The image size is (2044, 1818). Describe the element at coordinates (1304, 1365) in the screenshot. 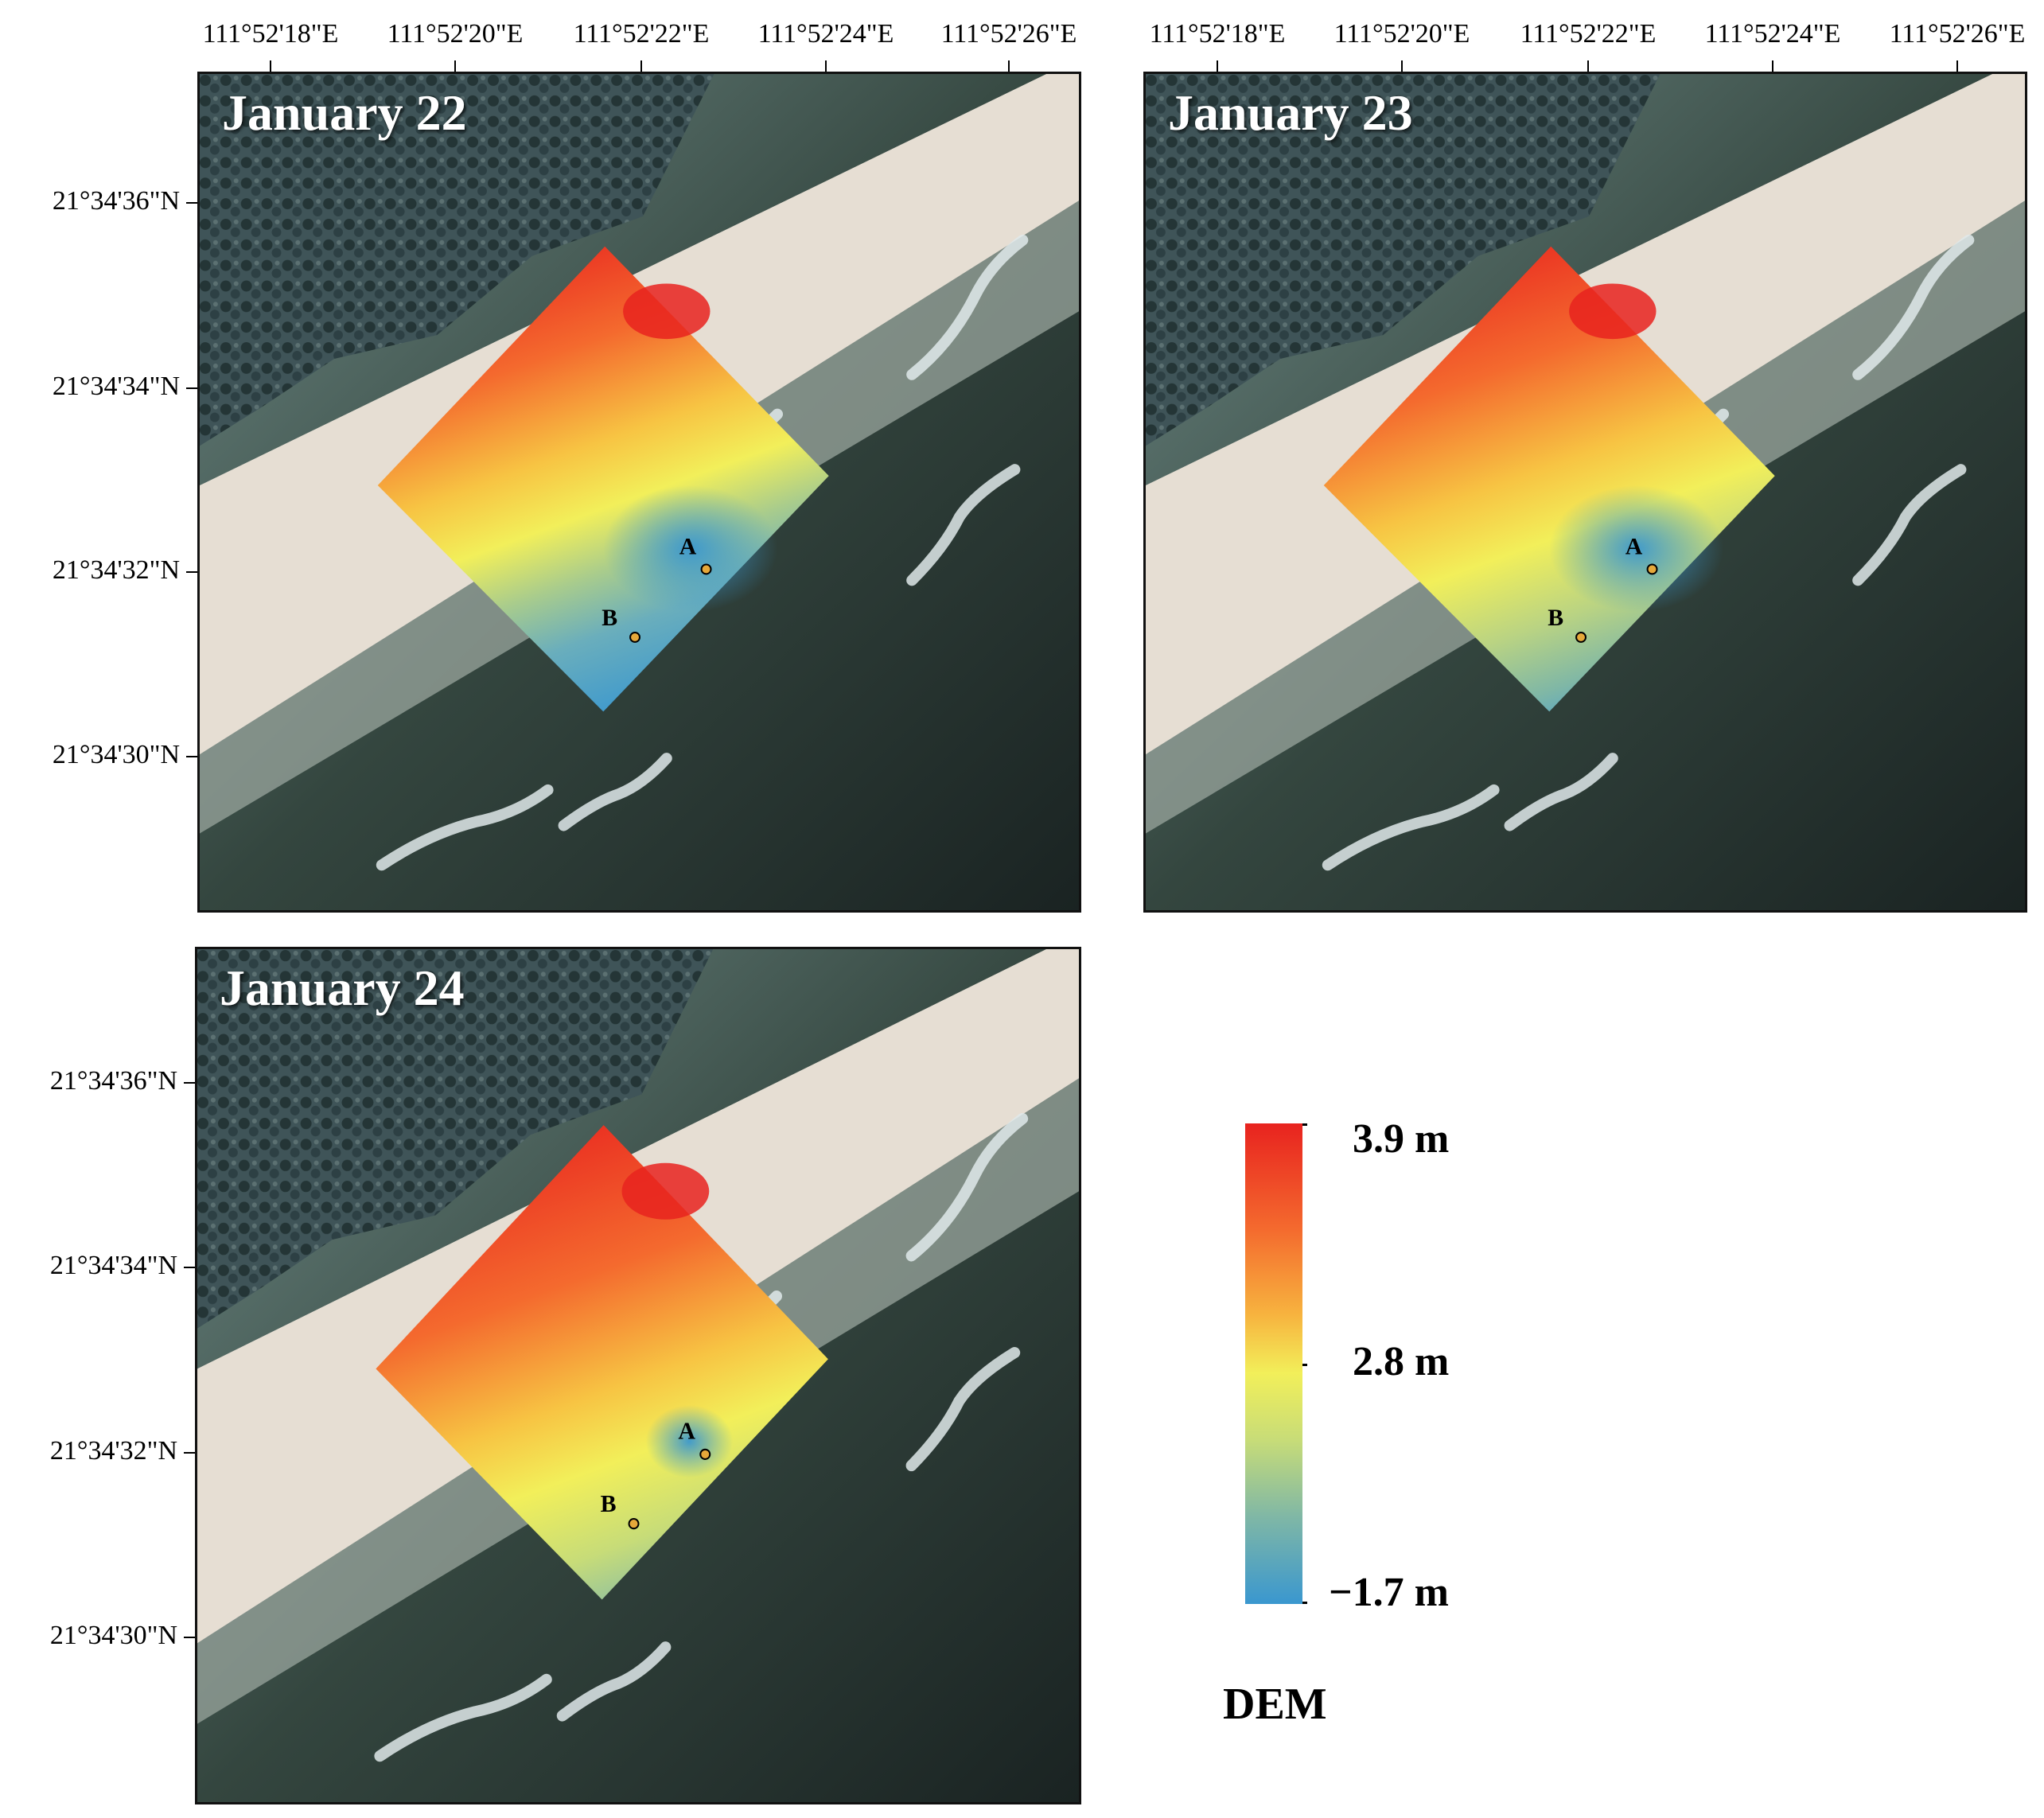

I see `legend-tick-mid` at that location.